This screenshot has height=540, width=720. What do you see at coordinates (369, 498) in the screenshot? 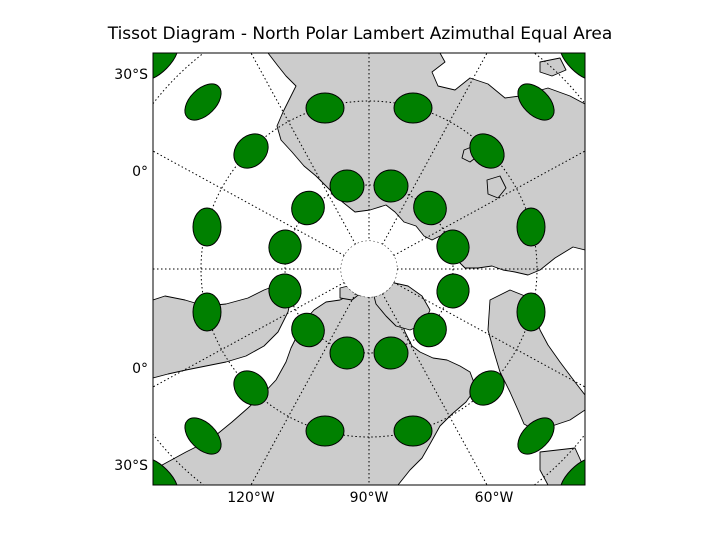
I see `lon-label: 90°W` at bounding box center [369, 498].